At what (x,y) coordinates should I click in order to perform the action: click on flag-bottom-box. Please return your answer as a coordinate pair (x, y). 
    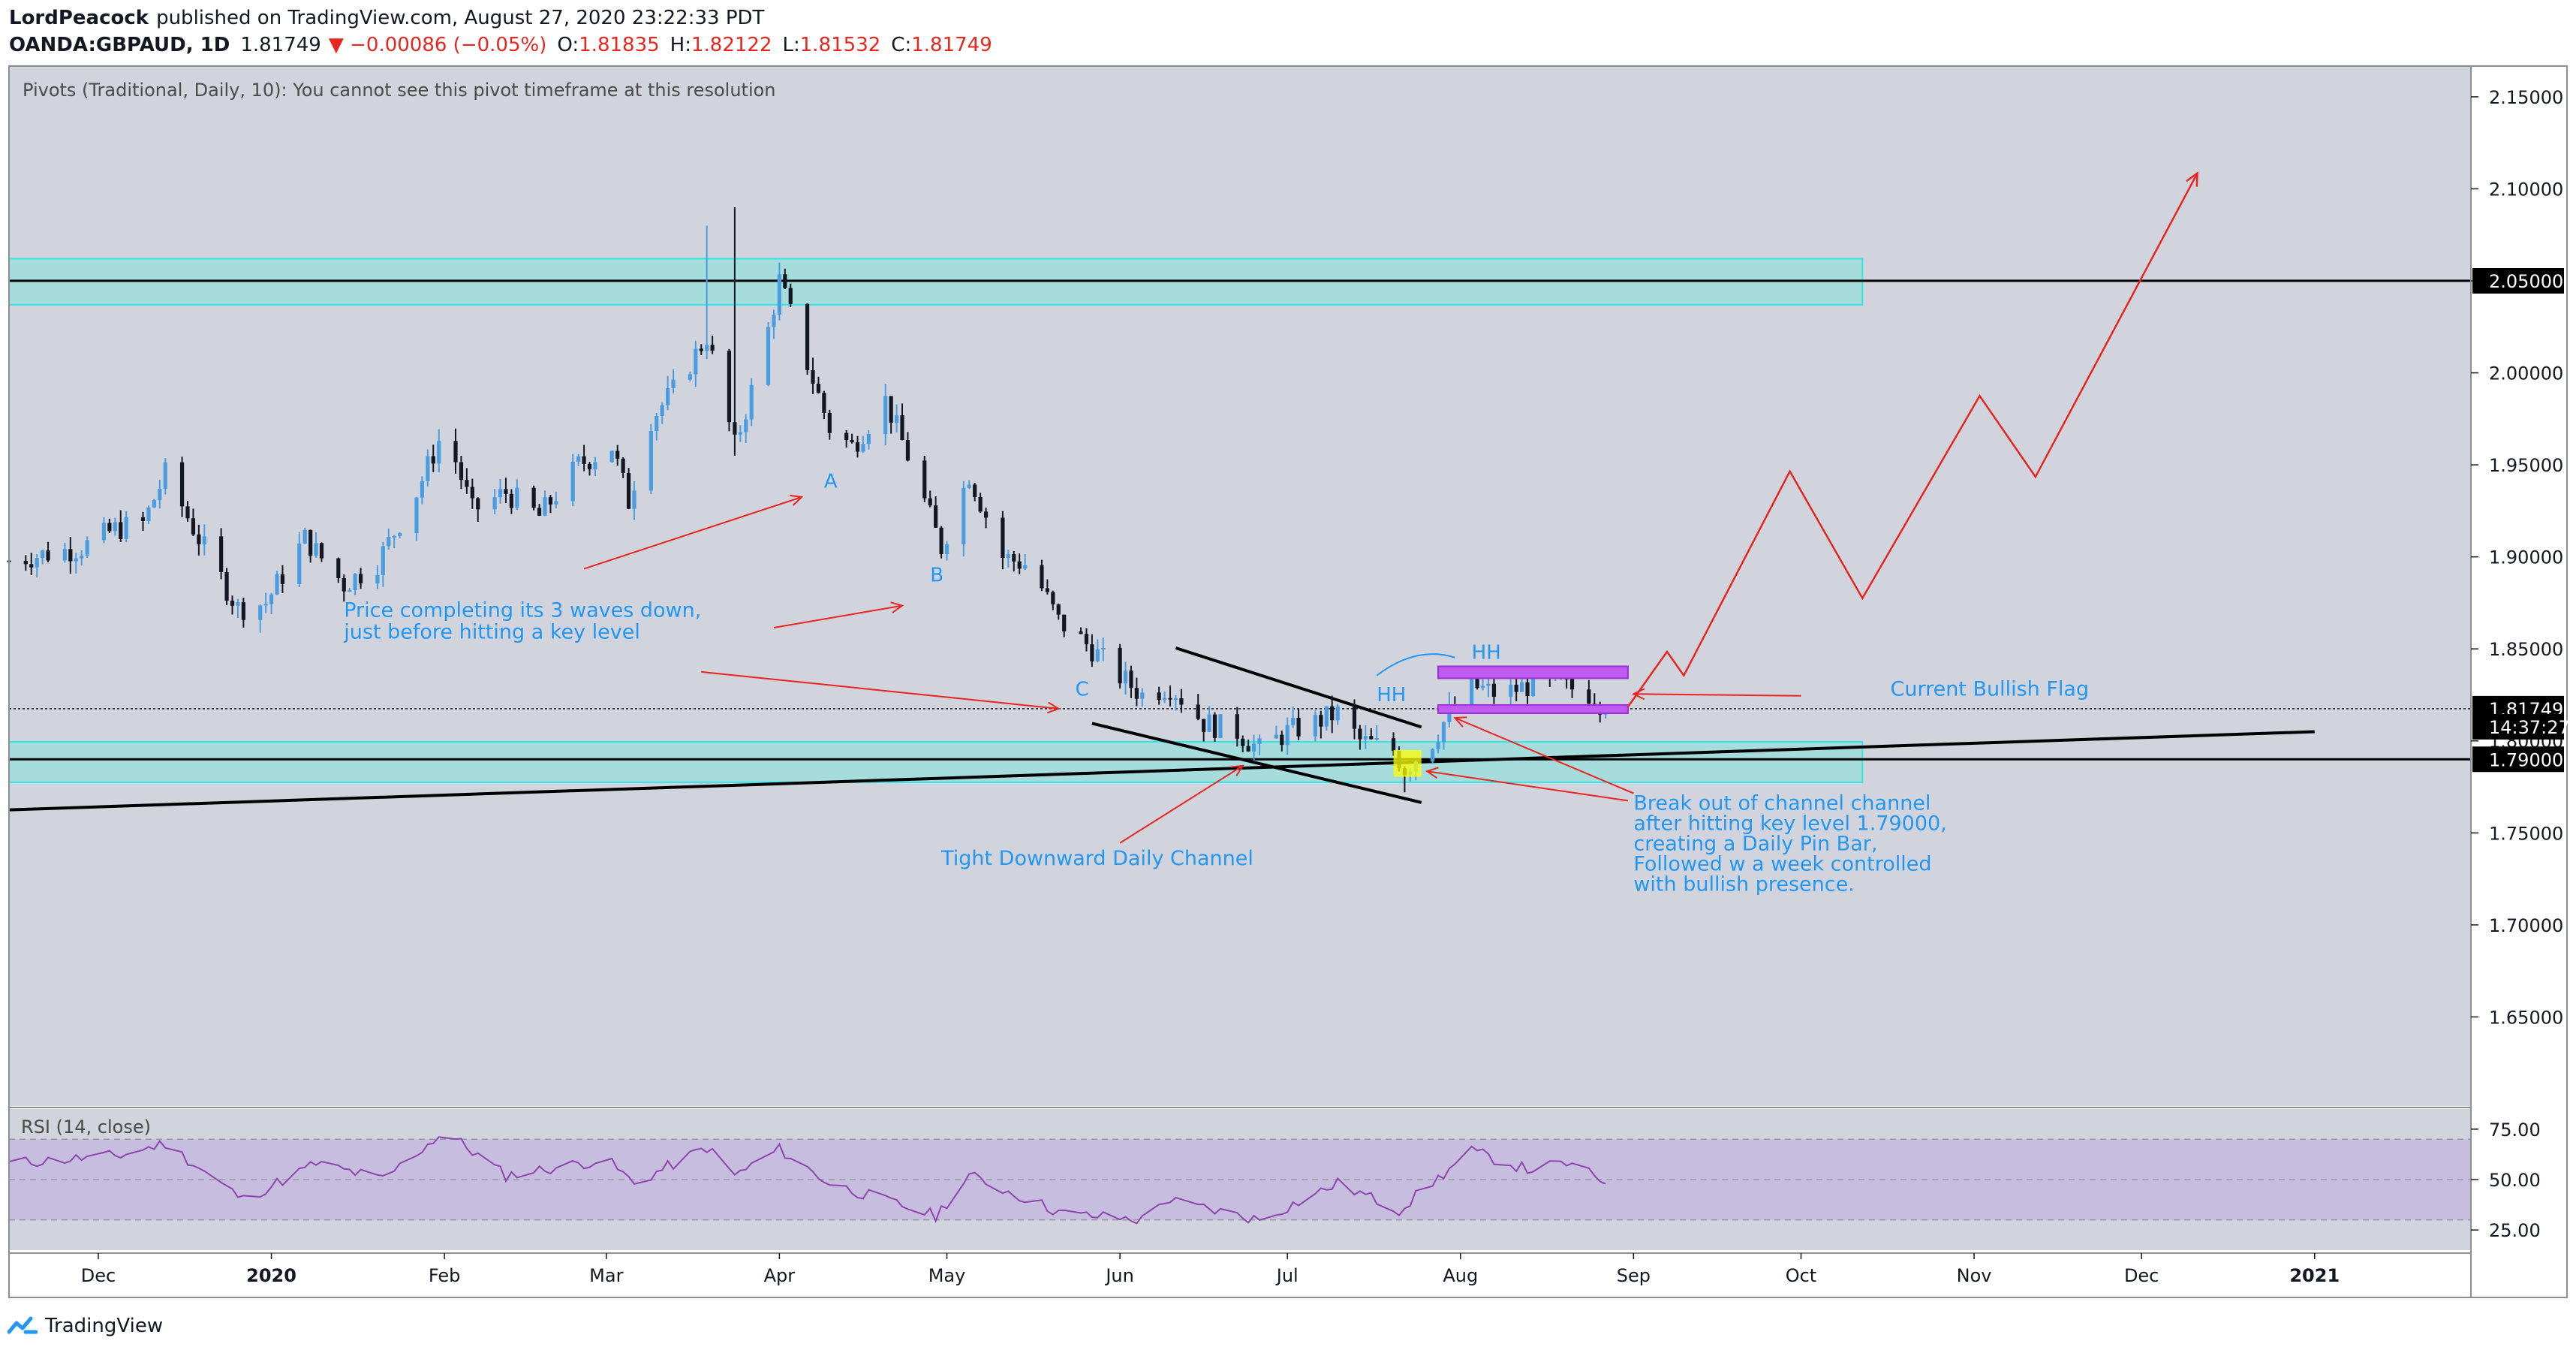
    Looking at the image, I should click on (1533, 709).